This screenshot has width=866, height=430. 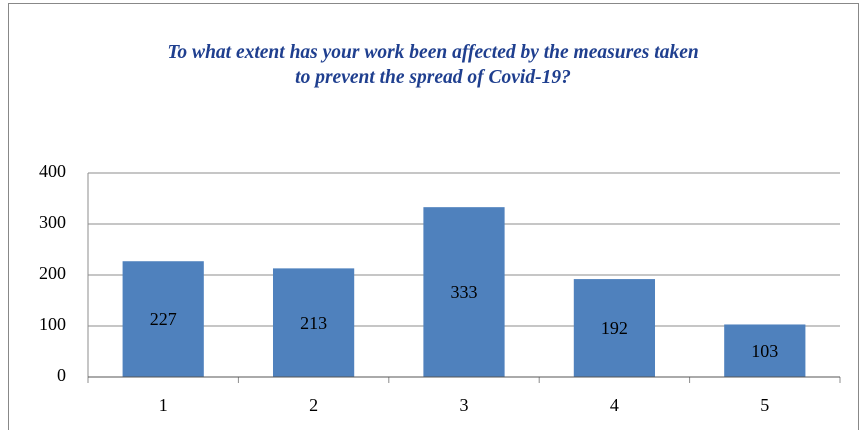 I want to click on data-label: 227, so click(x=163, y=319).